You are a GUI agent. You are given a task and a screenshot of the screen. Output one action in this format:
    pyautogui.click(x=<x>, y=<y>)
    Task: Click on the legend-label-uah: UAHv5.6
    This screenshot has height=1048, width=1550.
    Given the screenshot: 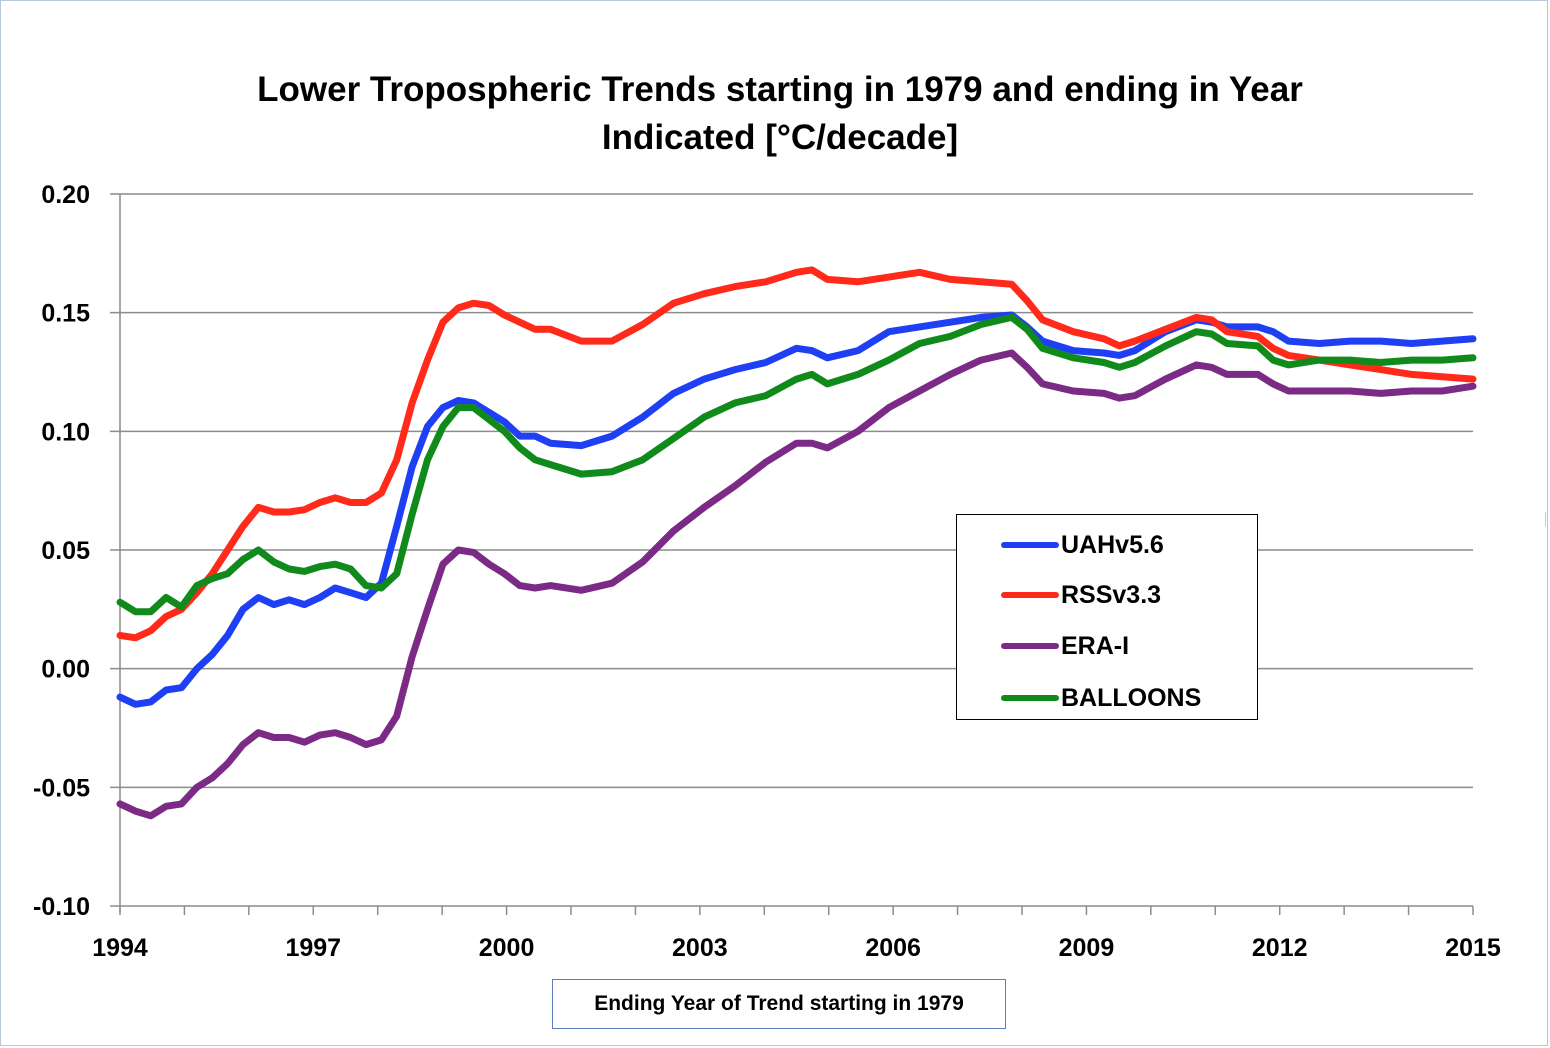 What is the action you would take?
    pyautogui.click(x=1112, y=544)
    